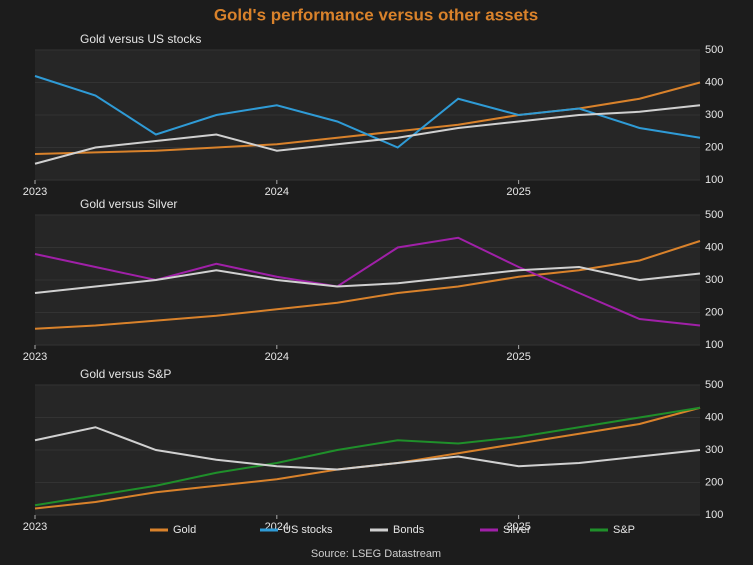  Describe the element at coordinates (624, 530) in the screenshot. I see `legend-label: S&P` at that location.